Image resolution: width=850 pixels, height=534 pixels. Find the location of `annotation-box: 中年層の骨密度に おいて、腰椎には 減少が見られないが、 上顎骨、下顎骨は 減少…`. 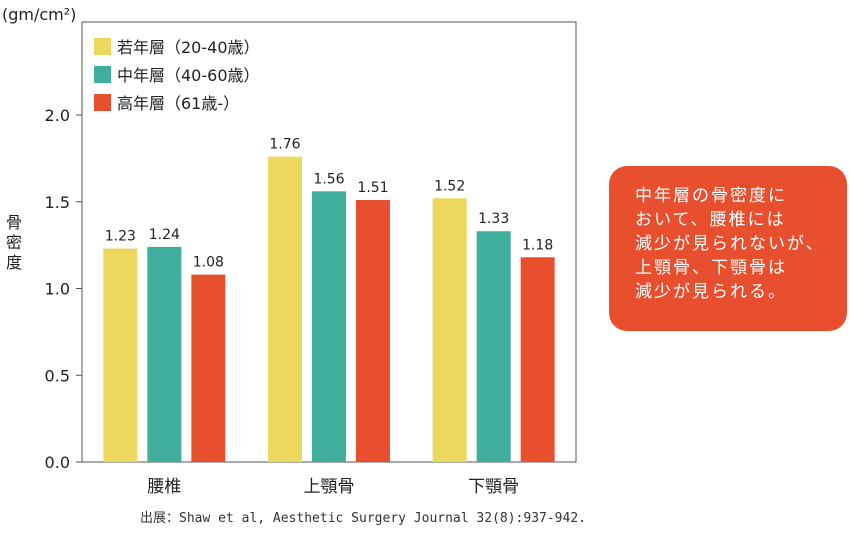

annotation-box: 中年層の骨密度に おいて、腰椎には 減少が見られないが、 上顎骨、下顎骨は 減少… is located at coordinates (728, 248).